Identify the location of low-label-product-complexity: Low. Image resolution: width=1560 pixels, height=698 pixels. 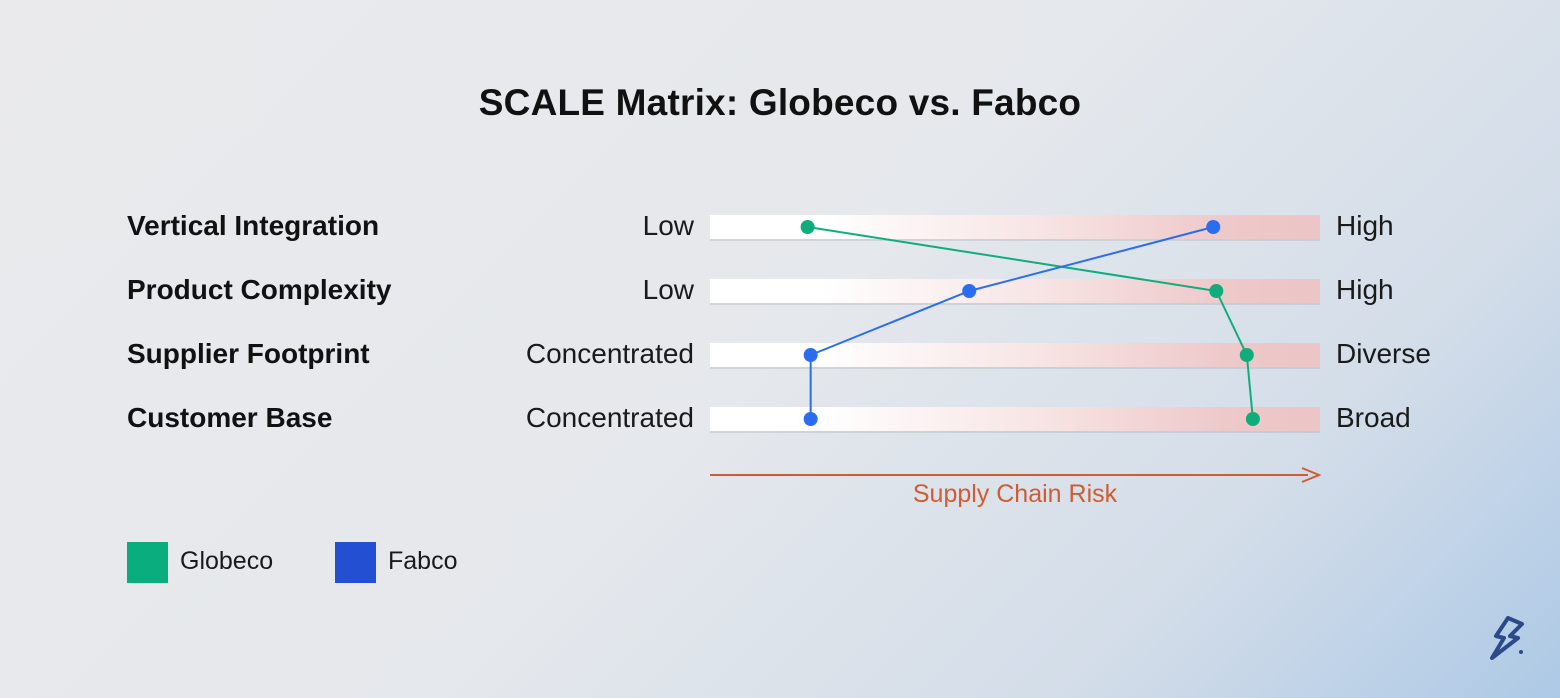
(668, 289).